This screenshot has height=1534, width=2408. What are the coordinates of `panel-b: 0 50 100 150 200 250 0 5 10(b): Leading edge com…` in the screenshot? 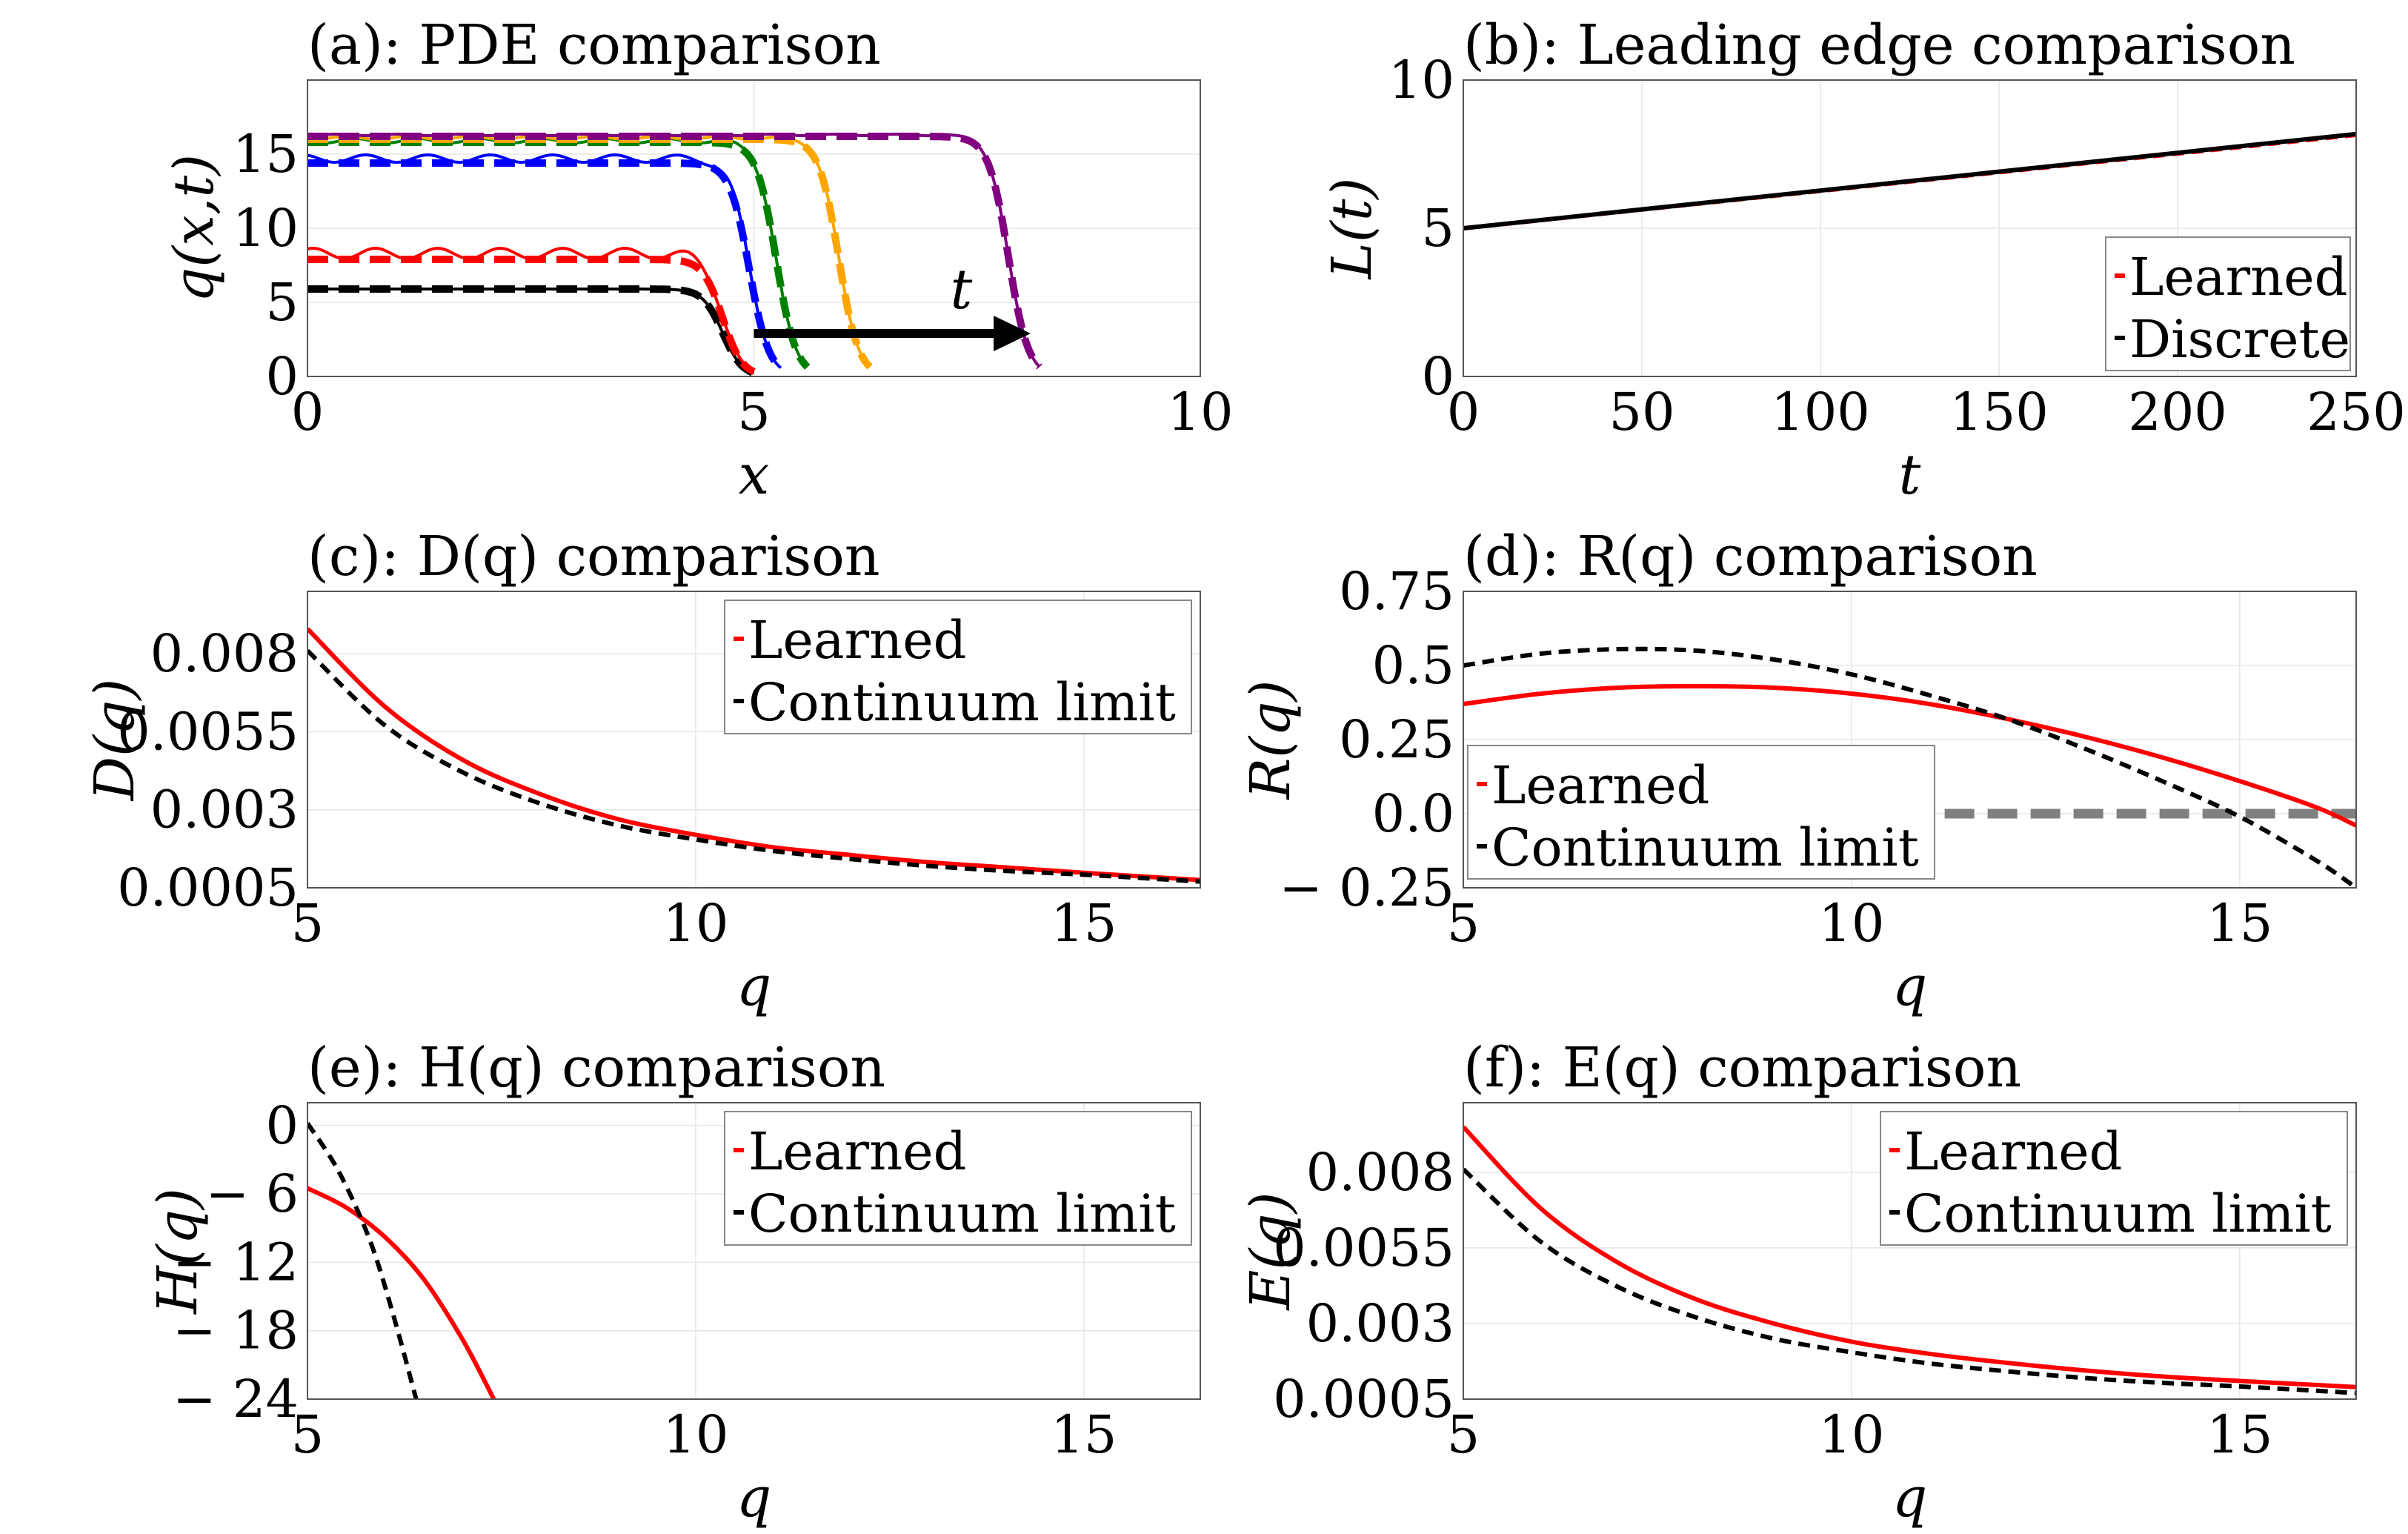 It's located at (1863, 260).